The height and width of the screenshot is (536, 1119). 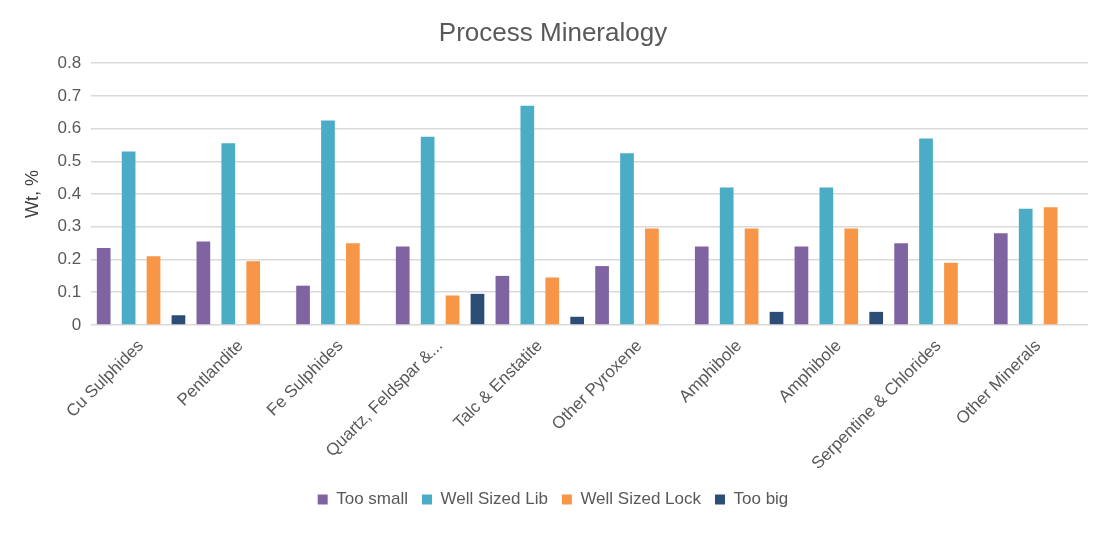 I want to click on y-tick-label: 0.6, so click(x=69, y=128).